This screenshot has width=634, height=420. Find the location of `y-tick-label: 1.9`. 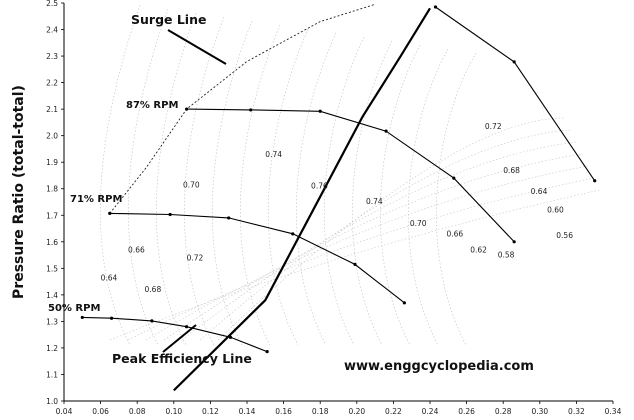

y-tick-label: 1.9 is located at coordinates (52, 162).